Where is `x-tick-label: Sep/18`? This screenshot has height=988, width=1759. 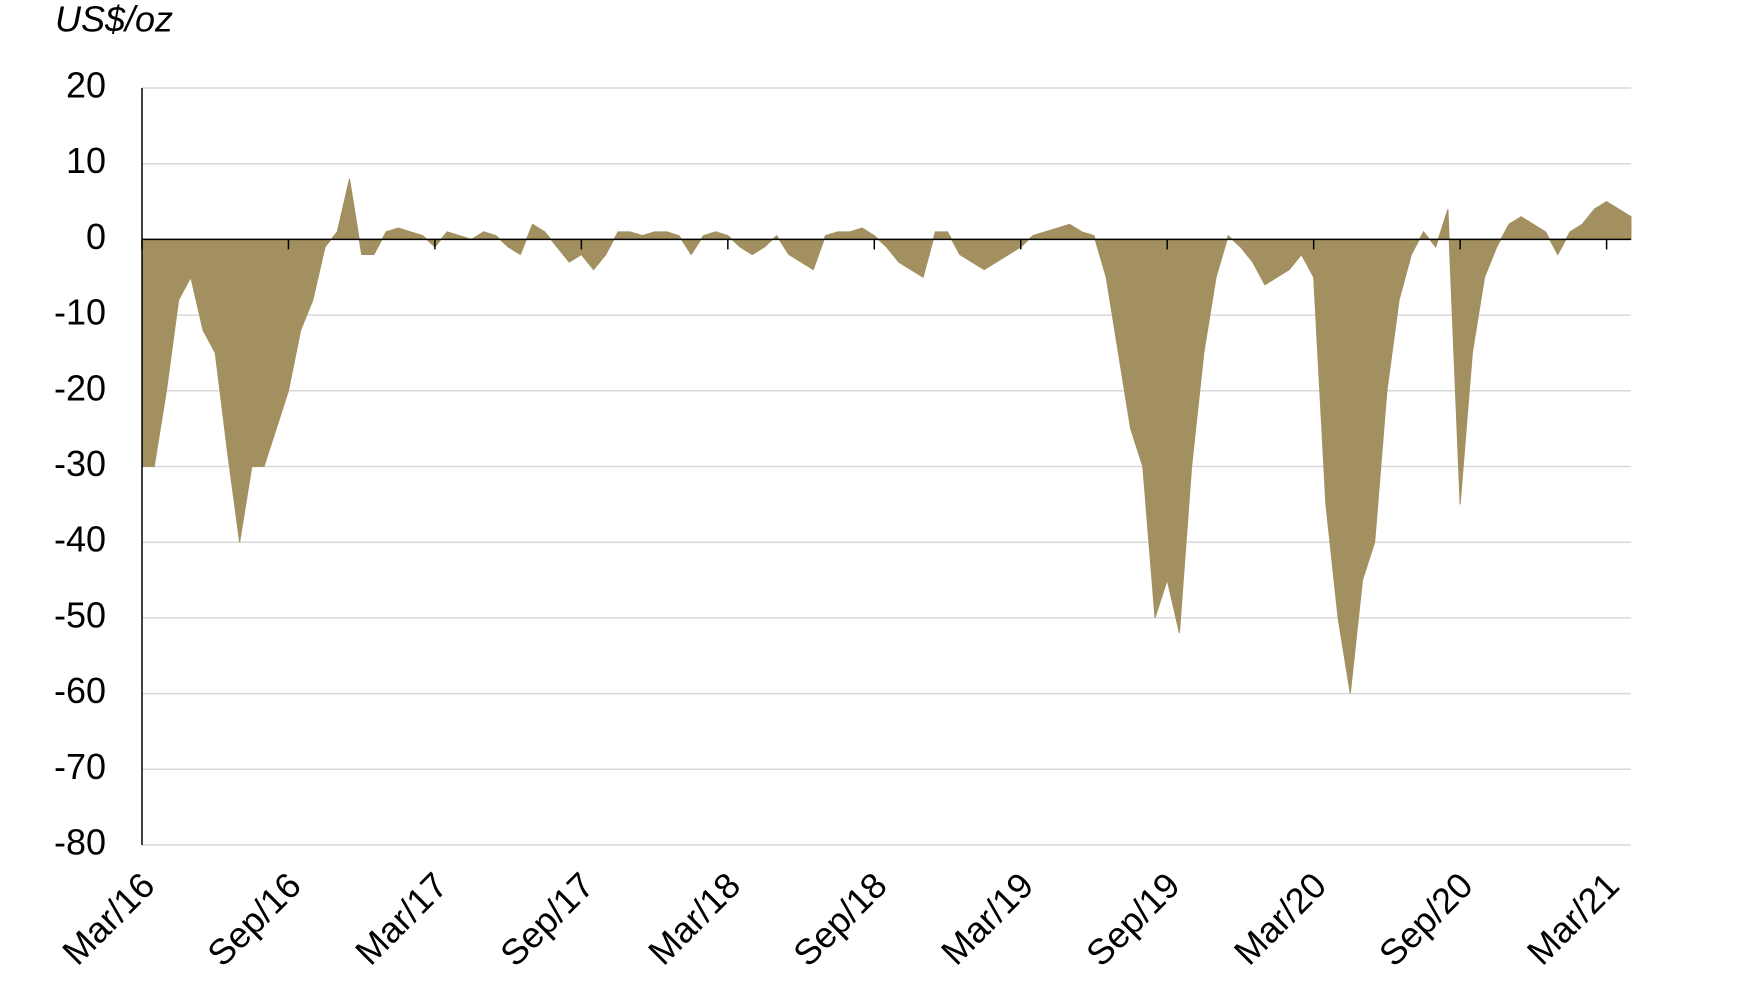 x-tick-label: Sep/18 is located at coordinates (840, 919).